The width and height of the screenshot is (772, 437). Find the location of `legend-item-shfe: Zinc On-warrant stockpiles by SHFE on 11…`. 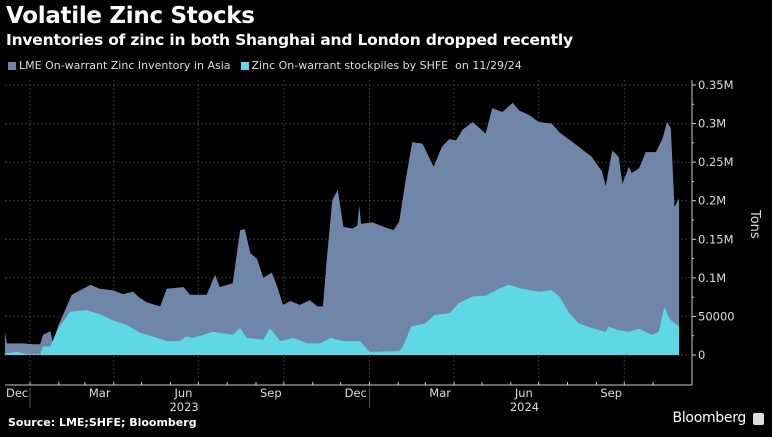

legend-item-shfe: Zinc On-warrant stockpiles by SHFE on 11… is located at coordinates (381, 65).